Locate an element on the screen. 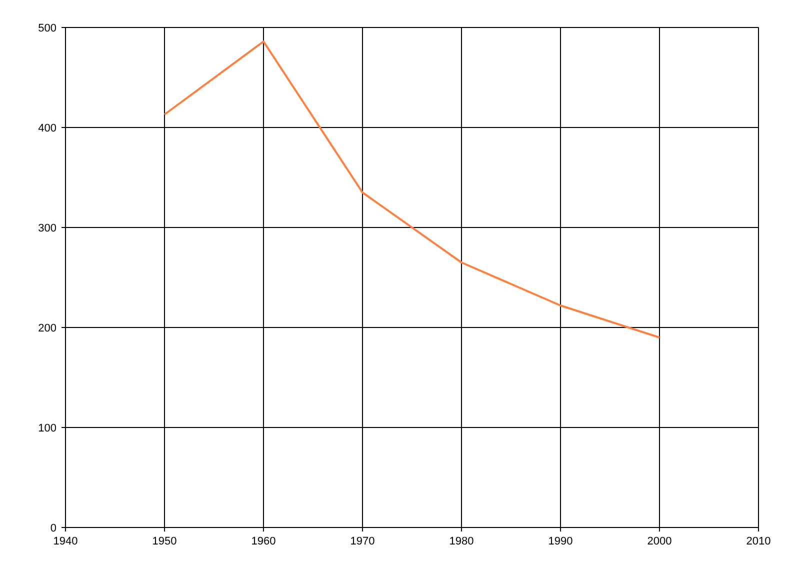  x-tick-label: 1990 is located at coordinates (560, 542).